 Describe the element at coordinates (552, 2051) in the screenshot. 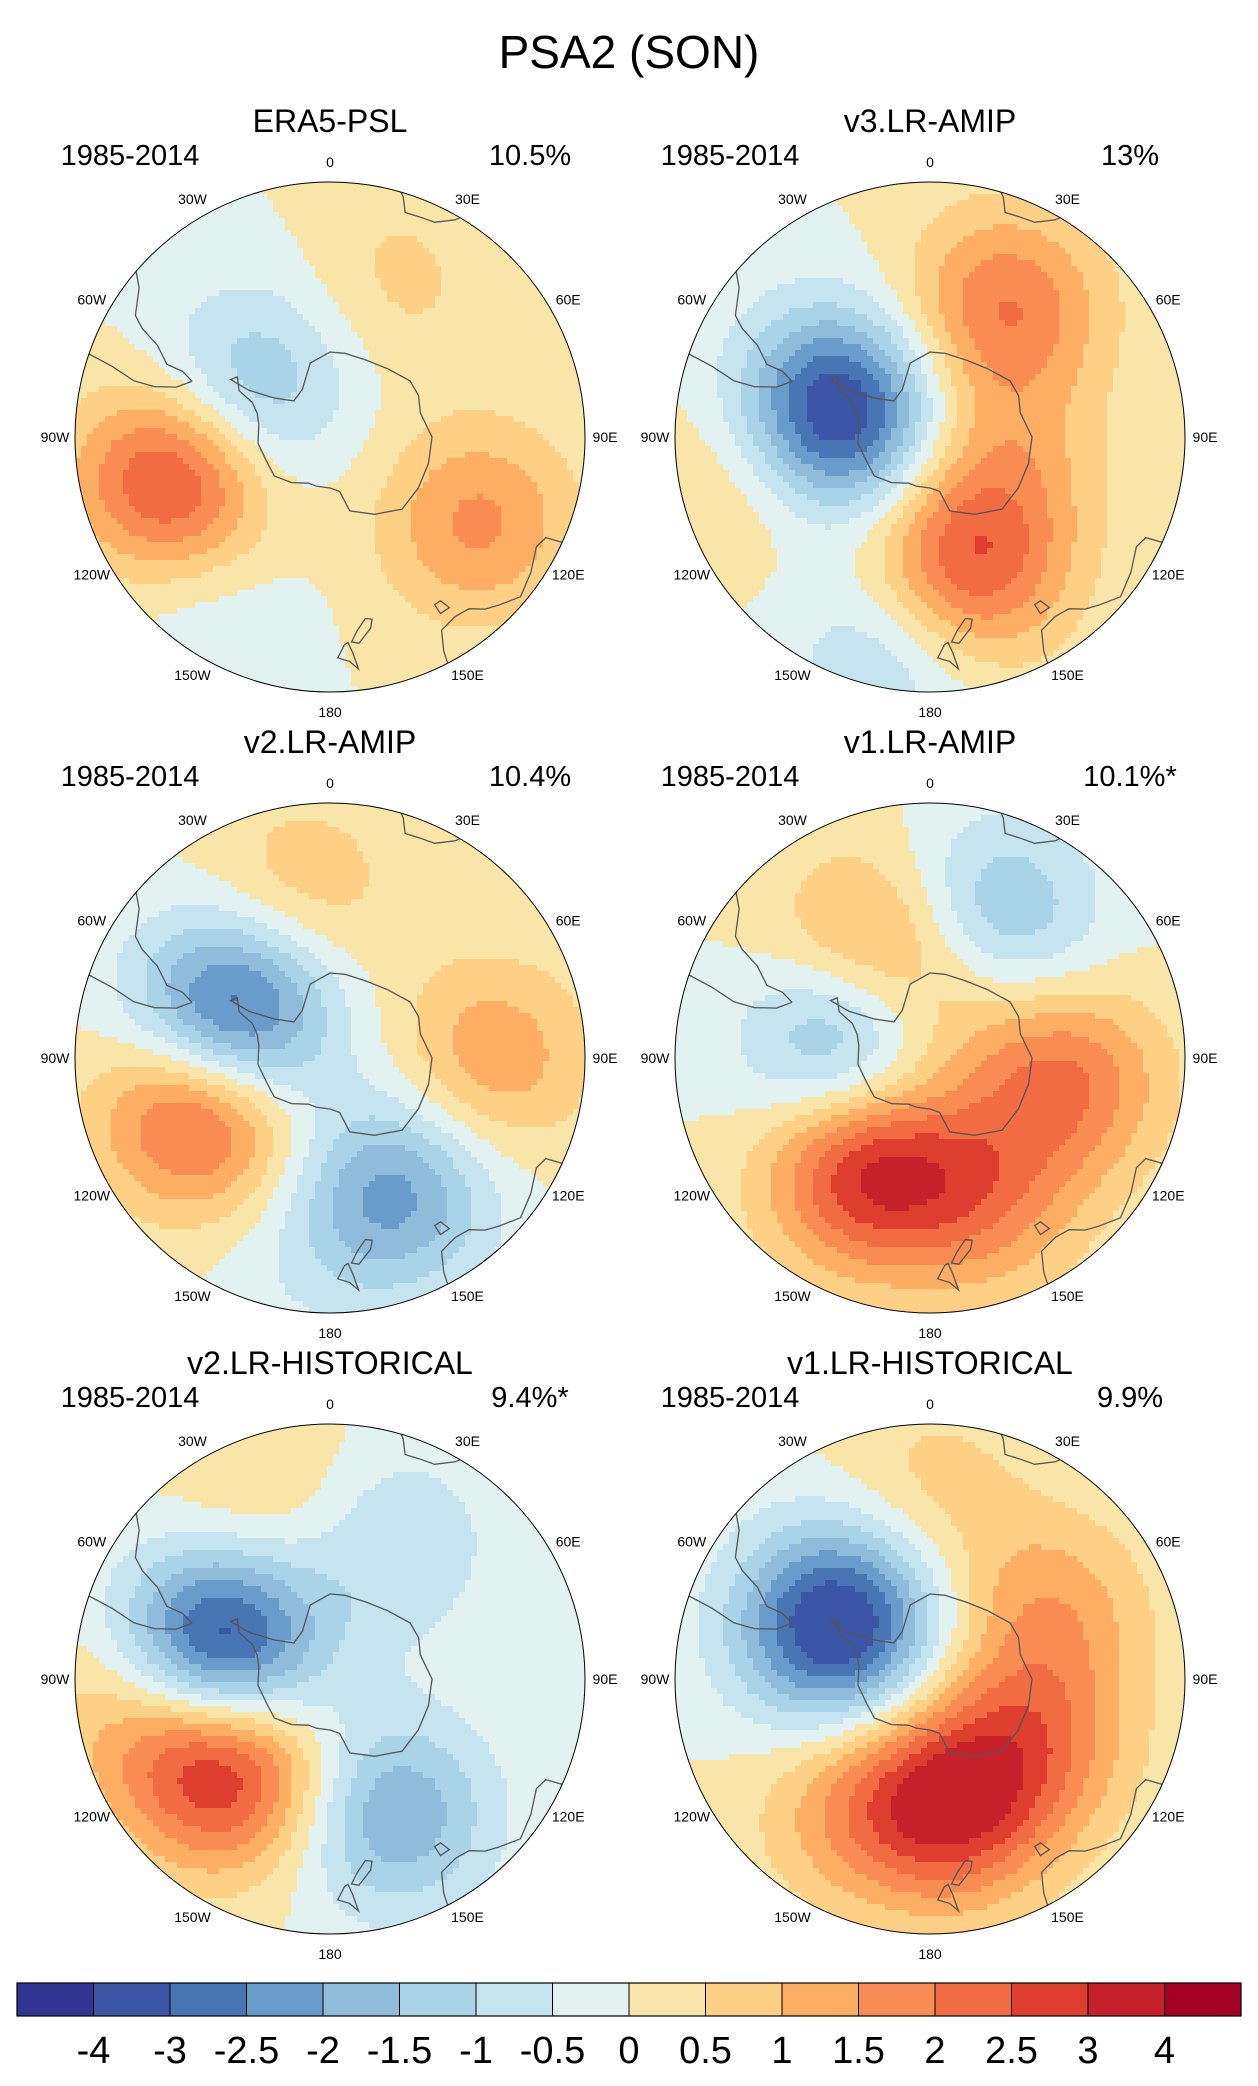

I see `colorbar-tick-label: -0.5` at that location.